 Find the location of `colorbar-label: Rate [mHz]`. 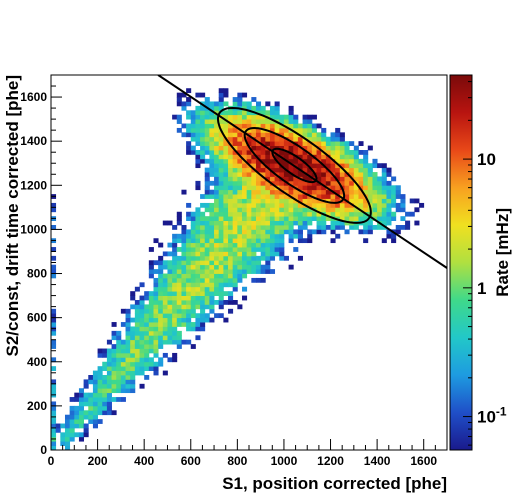

colorbar-label: Rate [mHz] is located at coordinates (502, 252).